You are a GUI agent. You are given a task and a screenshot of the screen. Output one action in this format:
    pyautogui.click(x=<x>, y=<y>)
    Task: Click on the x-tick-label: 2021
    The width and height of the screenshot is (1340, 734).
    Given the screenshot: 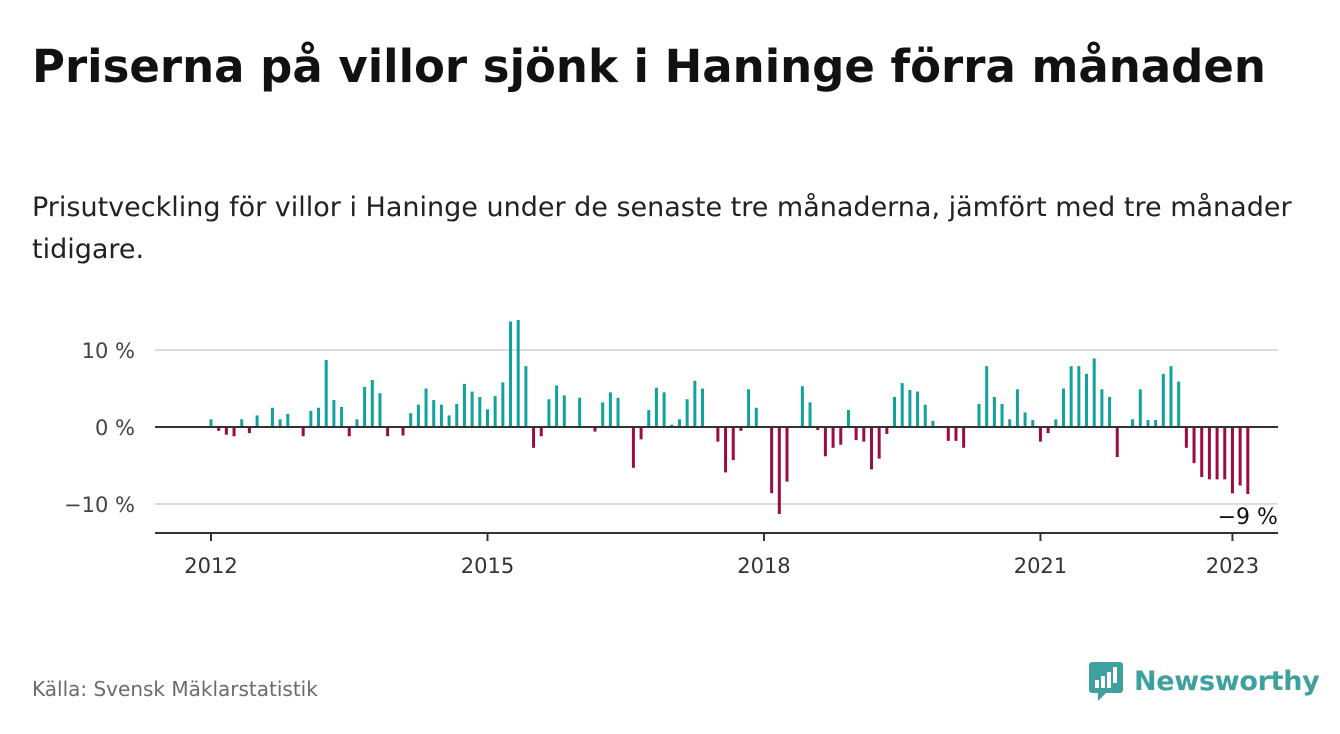 What is the action you would take?
    pyautogui.click(x=1040, y=566)
    